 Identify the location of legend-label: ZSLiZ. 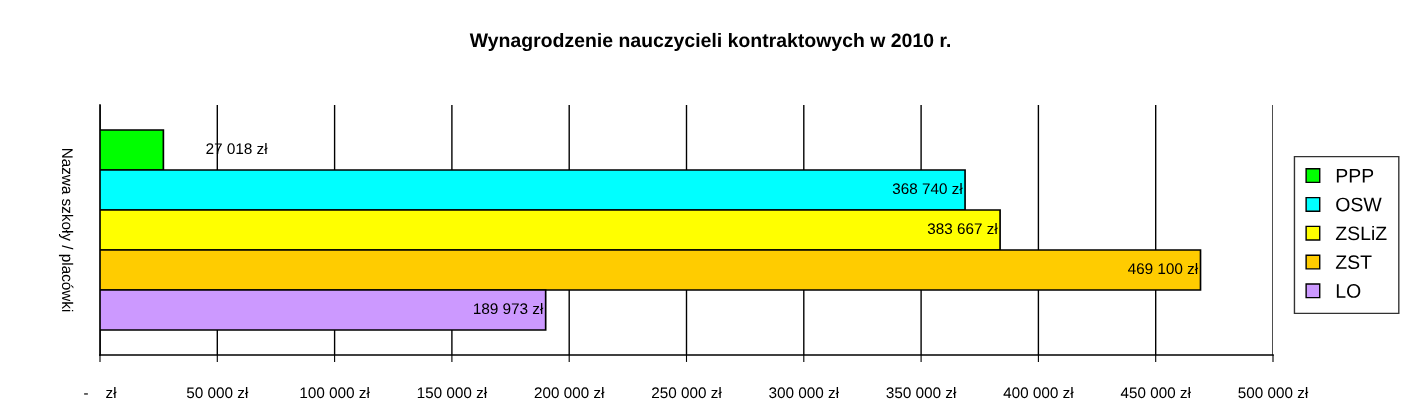
(1361, 233).